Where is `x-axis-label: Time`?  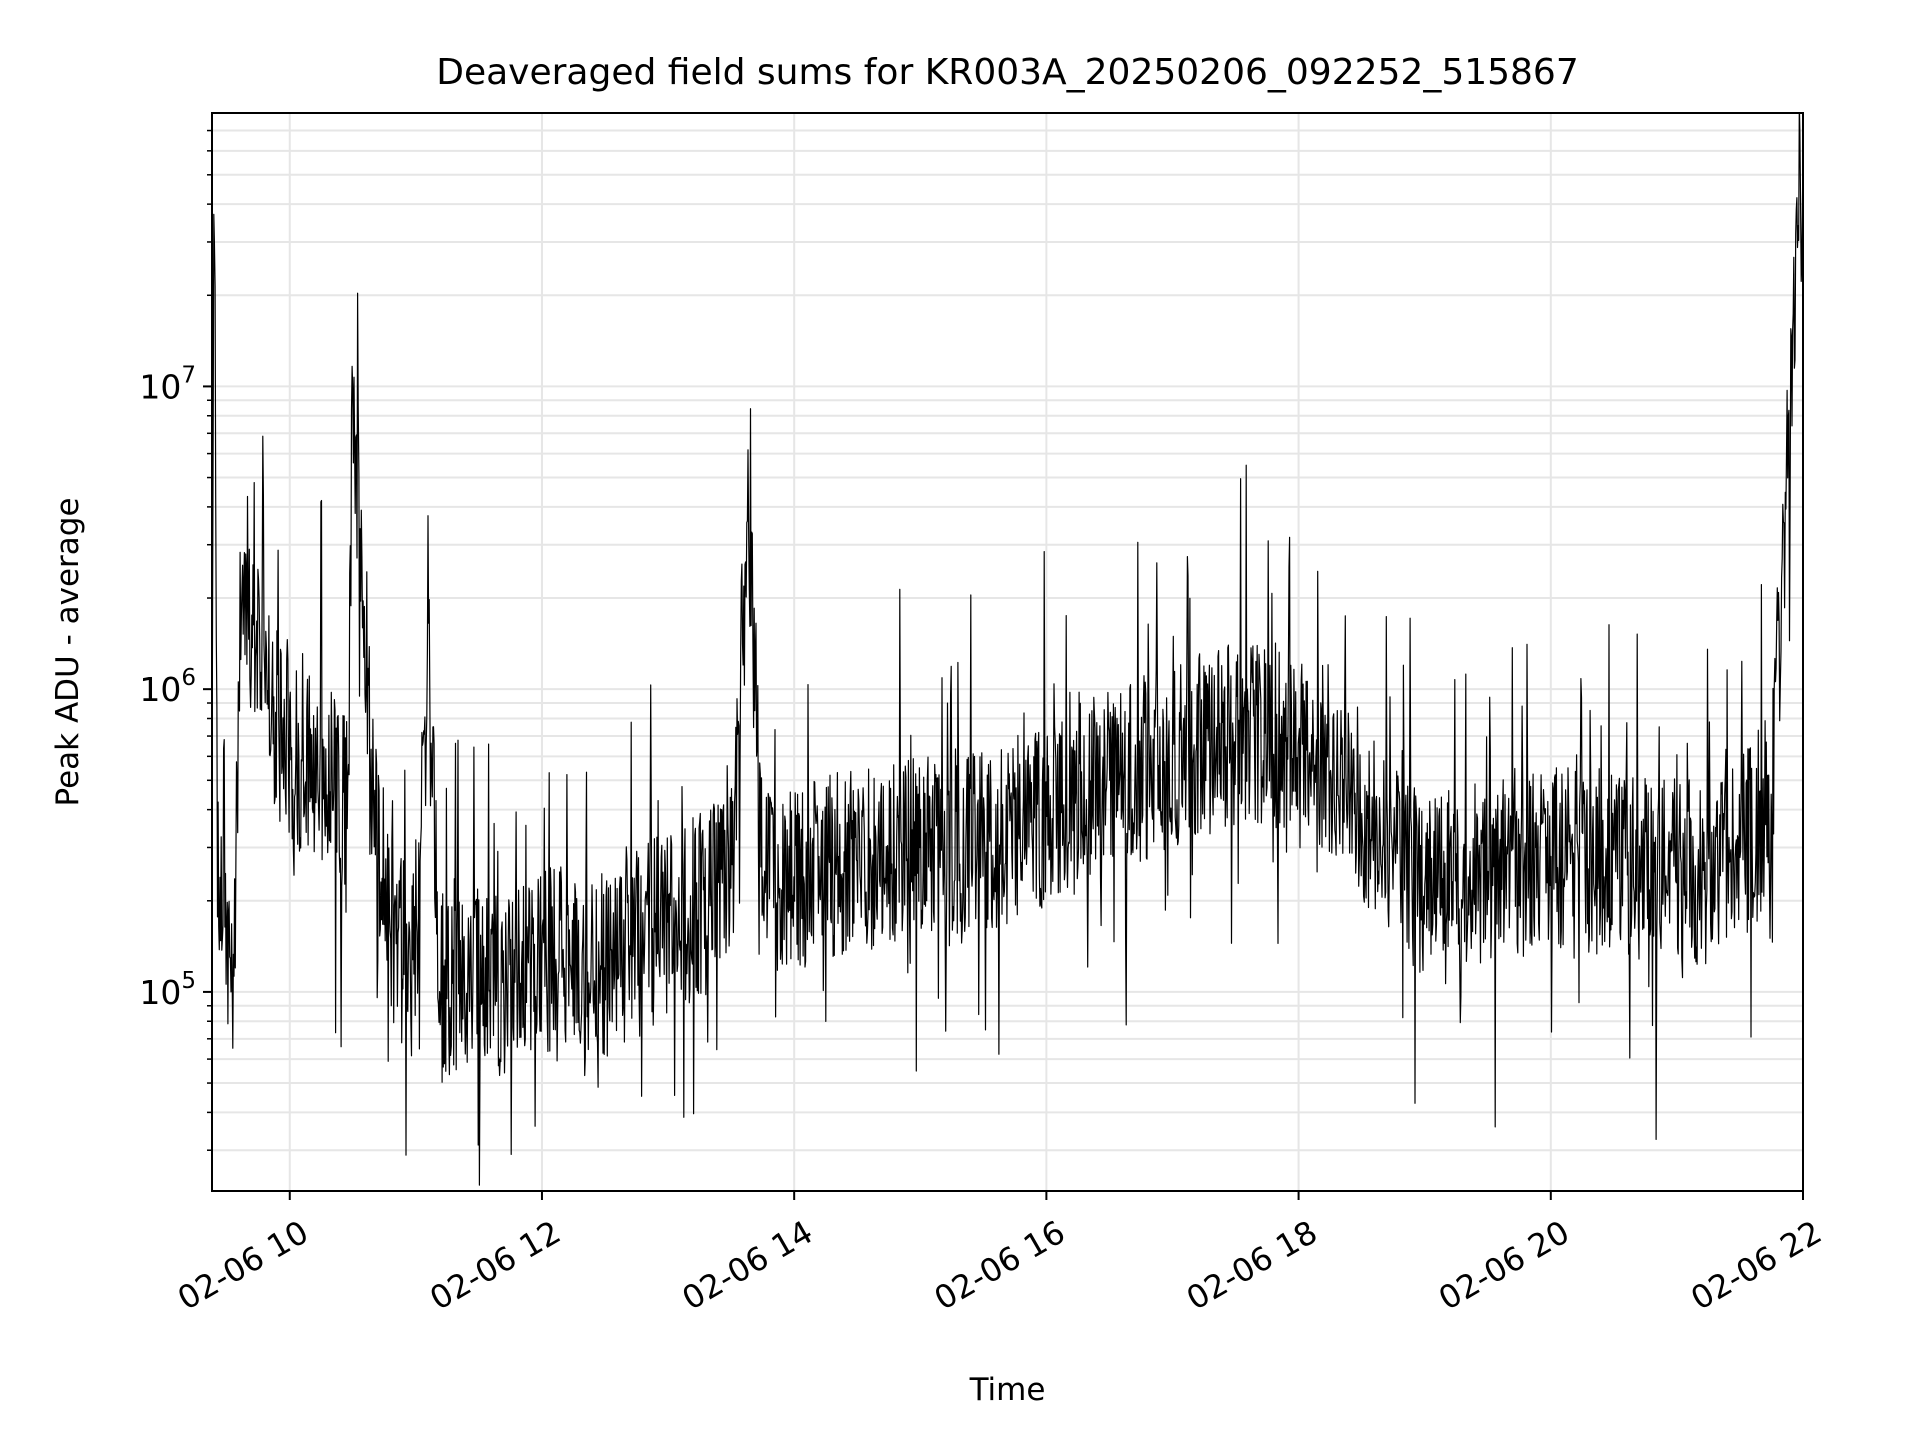
x-axis-label: Time is located at coordinates (1007, 1390).